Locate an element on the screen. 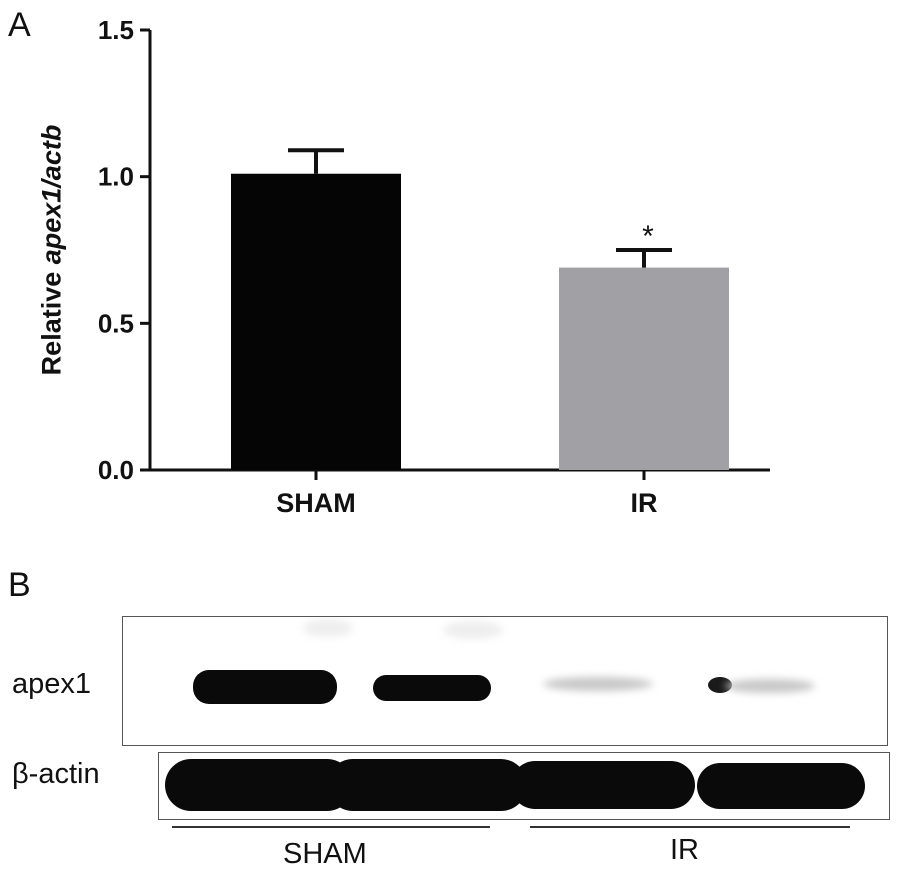 Image resolution: width=905 pixels, height=871 pixels. y-tick-label: 1.5 is located at coordinates (116, 30).